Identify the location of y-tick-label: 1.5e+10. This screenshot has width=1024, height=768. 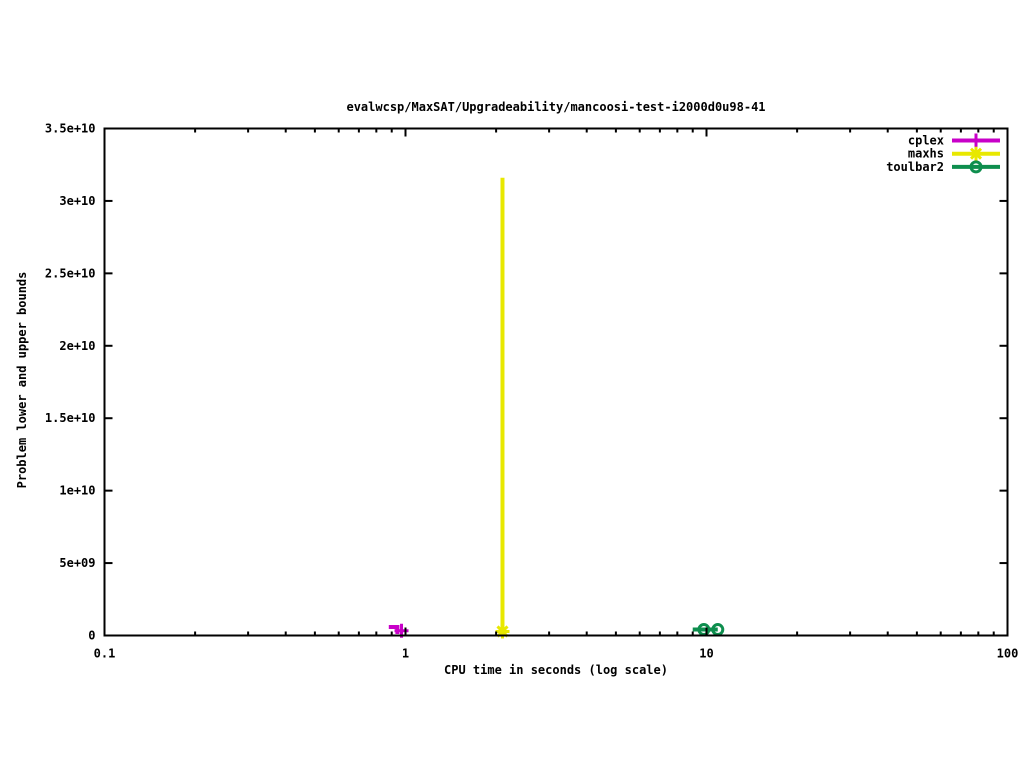
(70, 418).